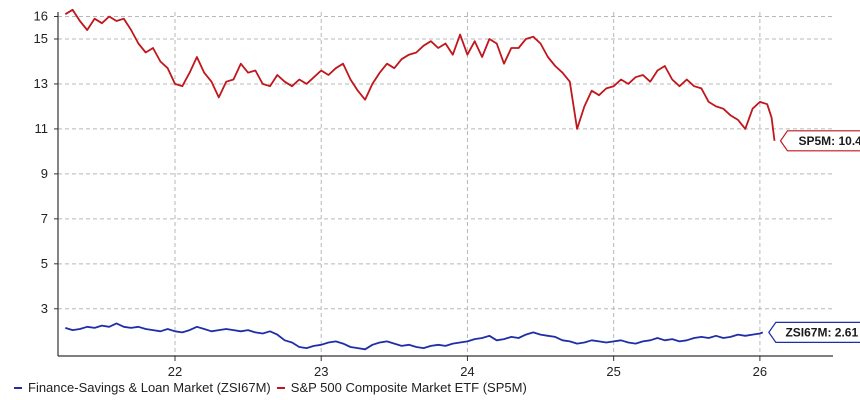 The image size is (860, 400). I want to click on y-tick-label-9: 9, so click(44, 173).